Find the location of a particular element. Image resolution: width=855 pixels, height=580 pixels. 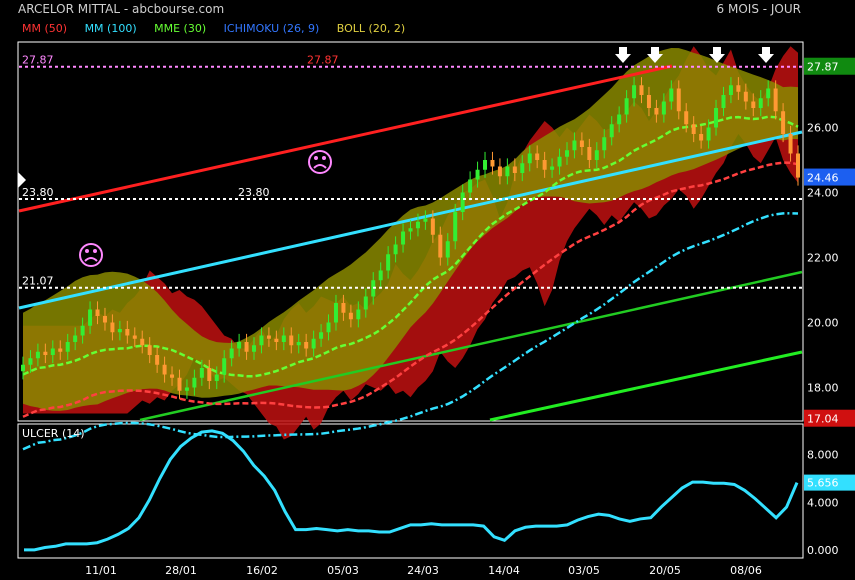

ulcer-y-tick-label: 8.000 is located at coordinates (823, 455).